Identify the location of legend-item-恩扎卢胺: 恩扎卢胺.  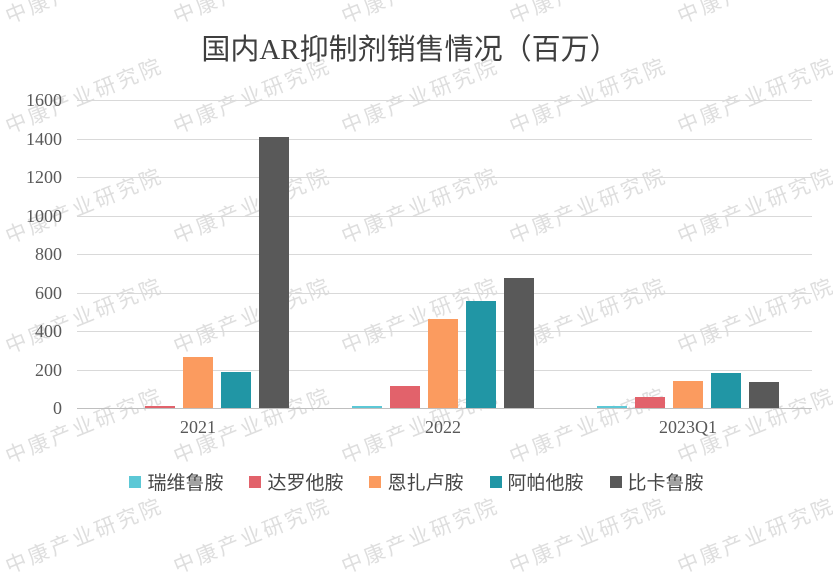
(416, 481).